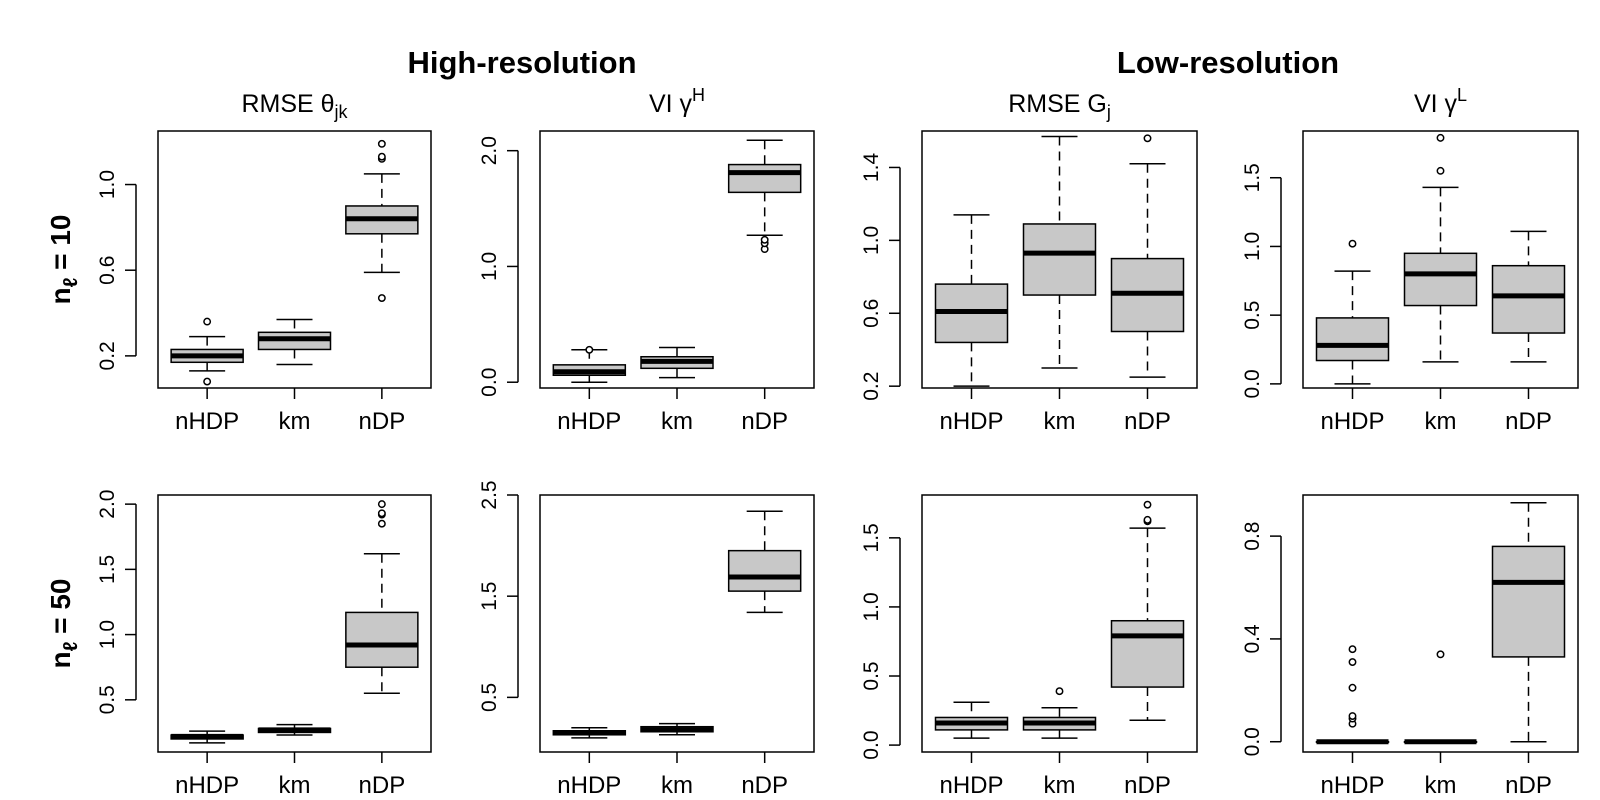 The image size is (1600, 800). What do you see at coordinates (294, 106) in the screenshot?
I see `panel-title: RMSE θjk` at bounding box center [294, 106].